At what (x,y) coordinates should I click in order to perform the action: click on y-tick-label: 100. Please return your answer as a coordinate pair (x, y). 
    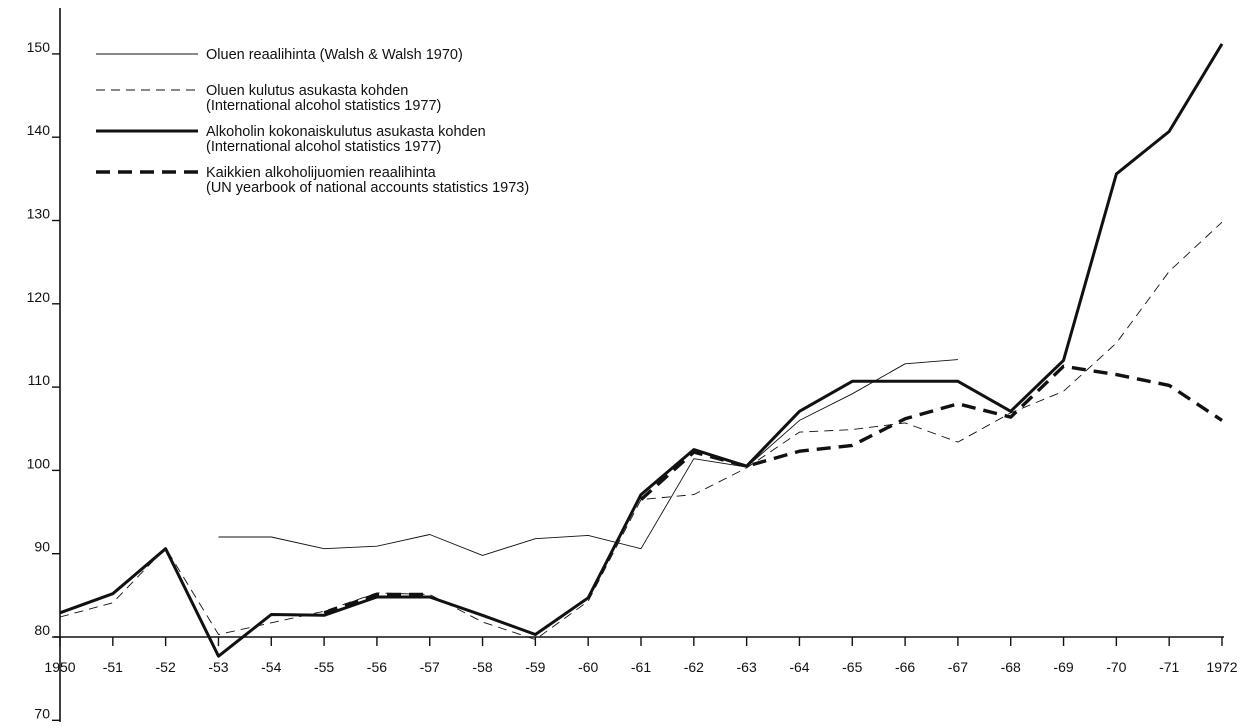
    Looking at the image, I should click on (39, 463).